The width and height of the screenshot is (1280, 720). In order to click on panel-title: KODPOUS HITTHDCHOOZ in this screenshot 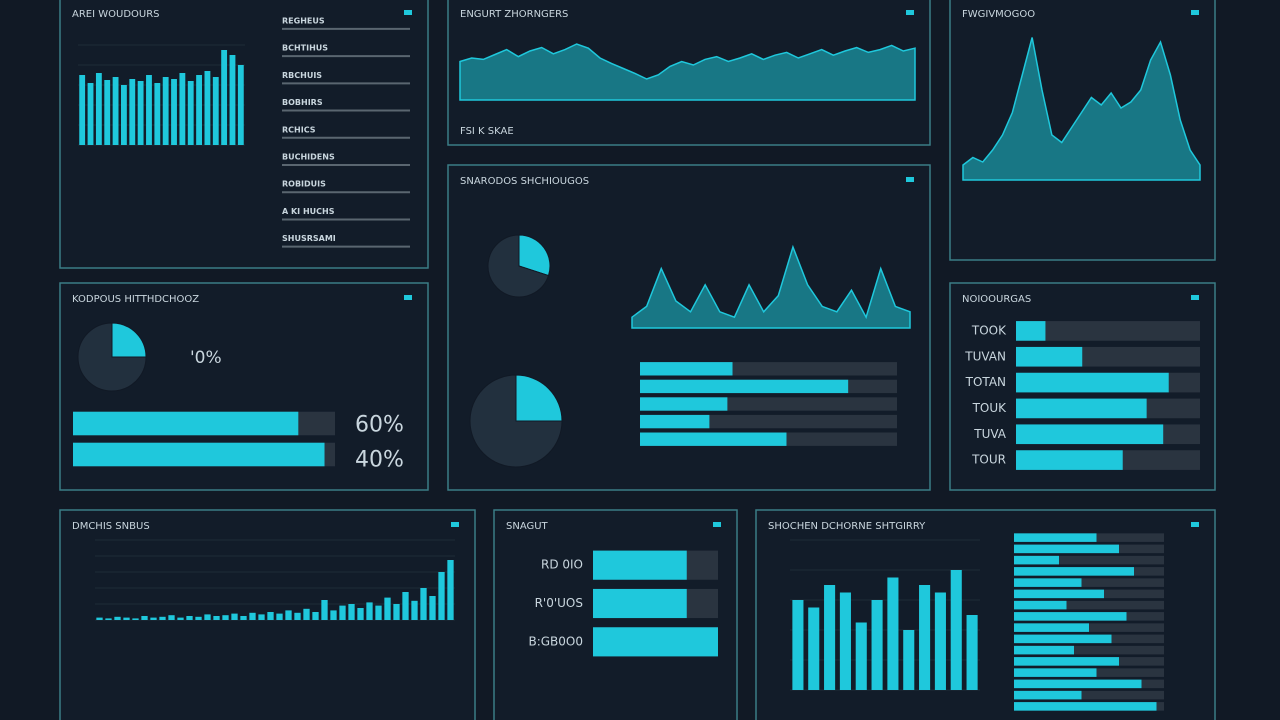, I will do `click(135, 299)`.